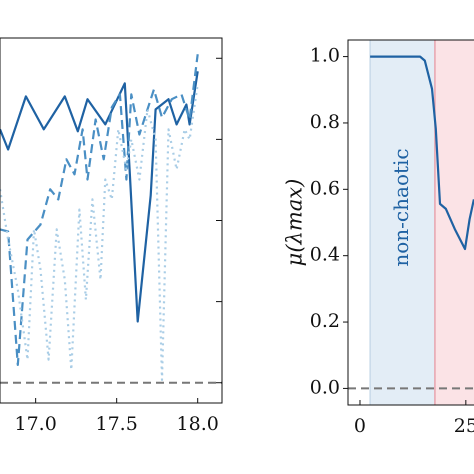 The image size is (474, 474). I want to click on y-tick-label: 0.2, so click(325, 321).